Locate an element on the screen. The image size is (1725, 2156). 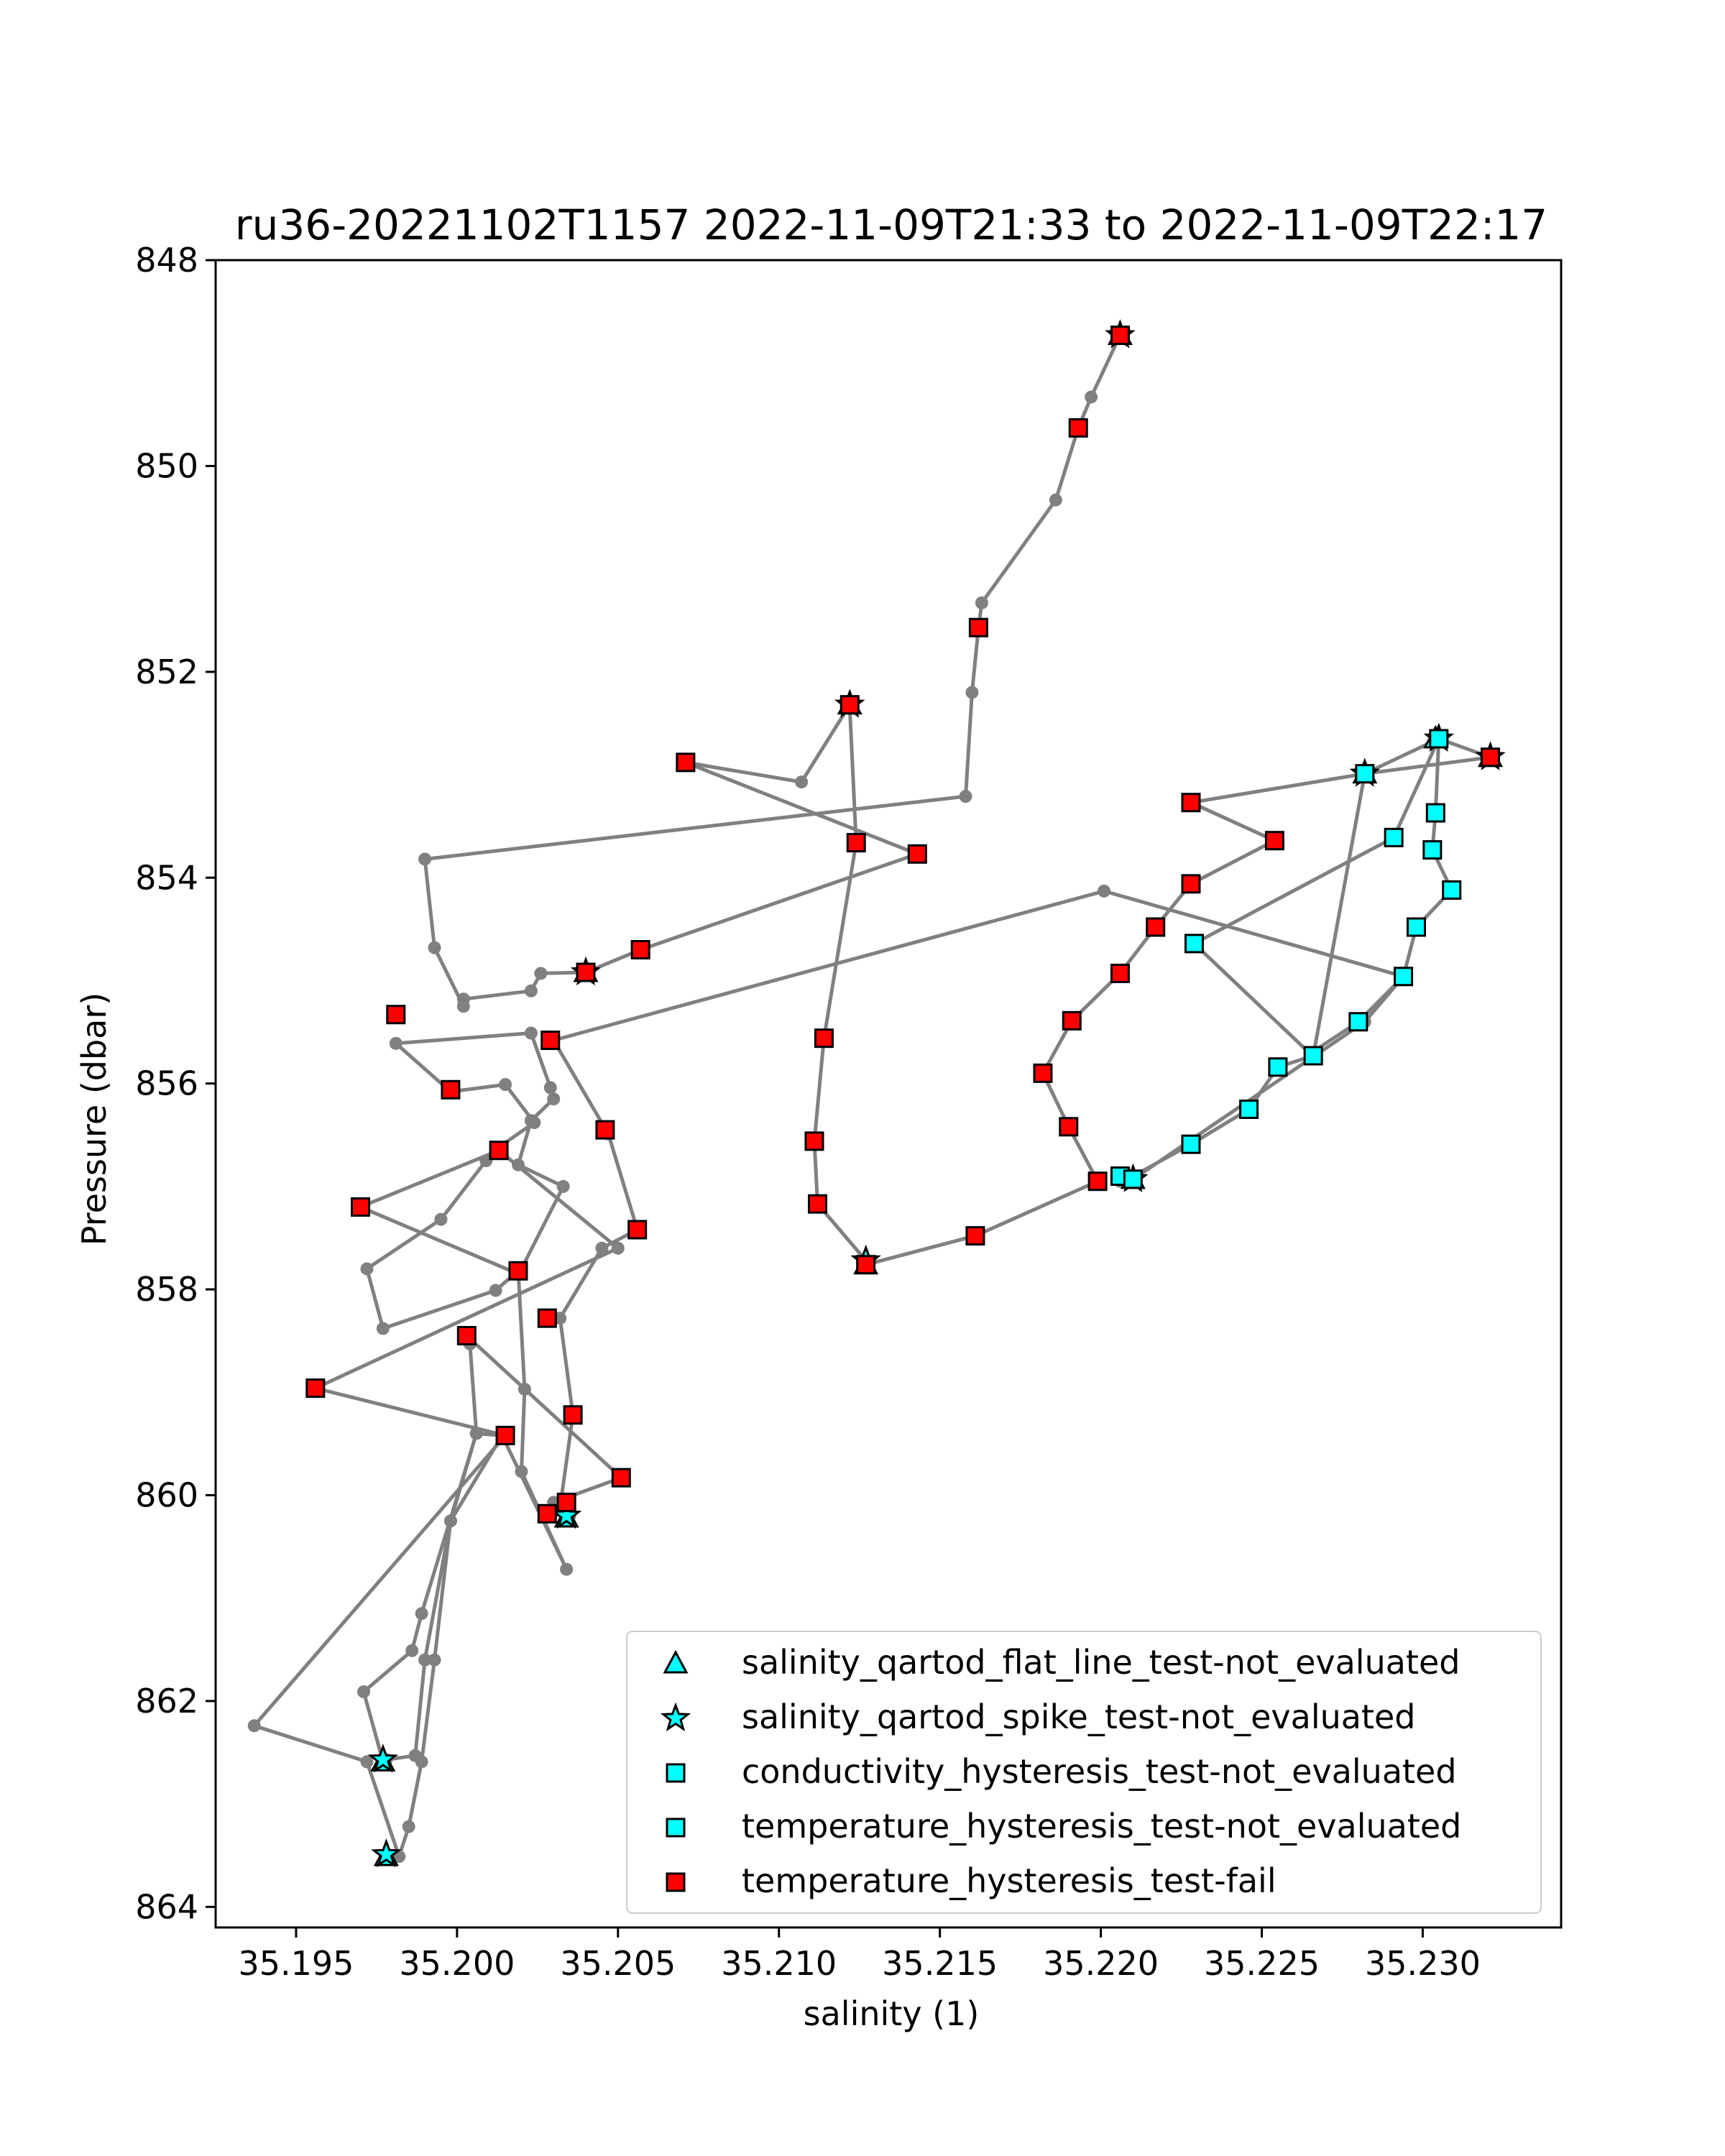
y-tick-label: 852 is located at coordinates (166, 672).